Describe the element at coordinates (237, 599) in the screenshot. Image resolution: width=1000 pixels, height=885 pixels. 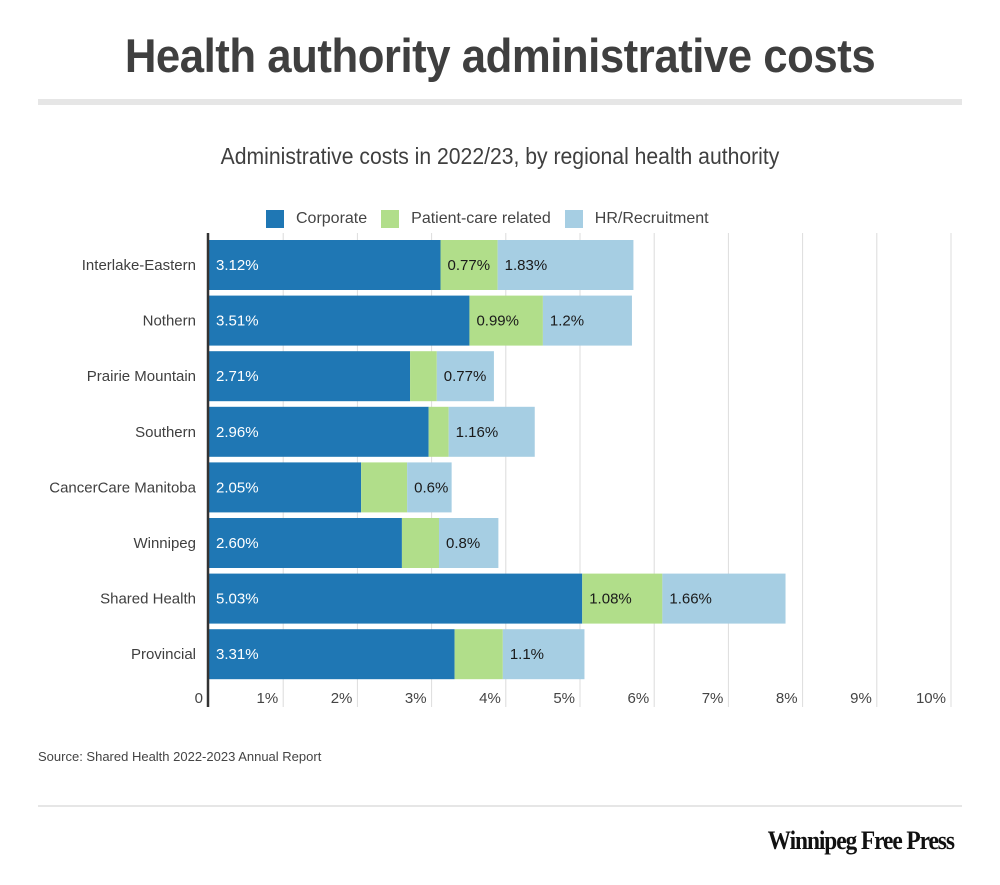
I see `bar-value-label: 5.03%` at that location.